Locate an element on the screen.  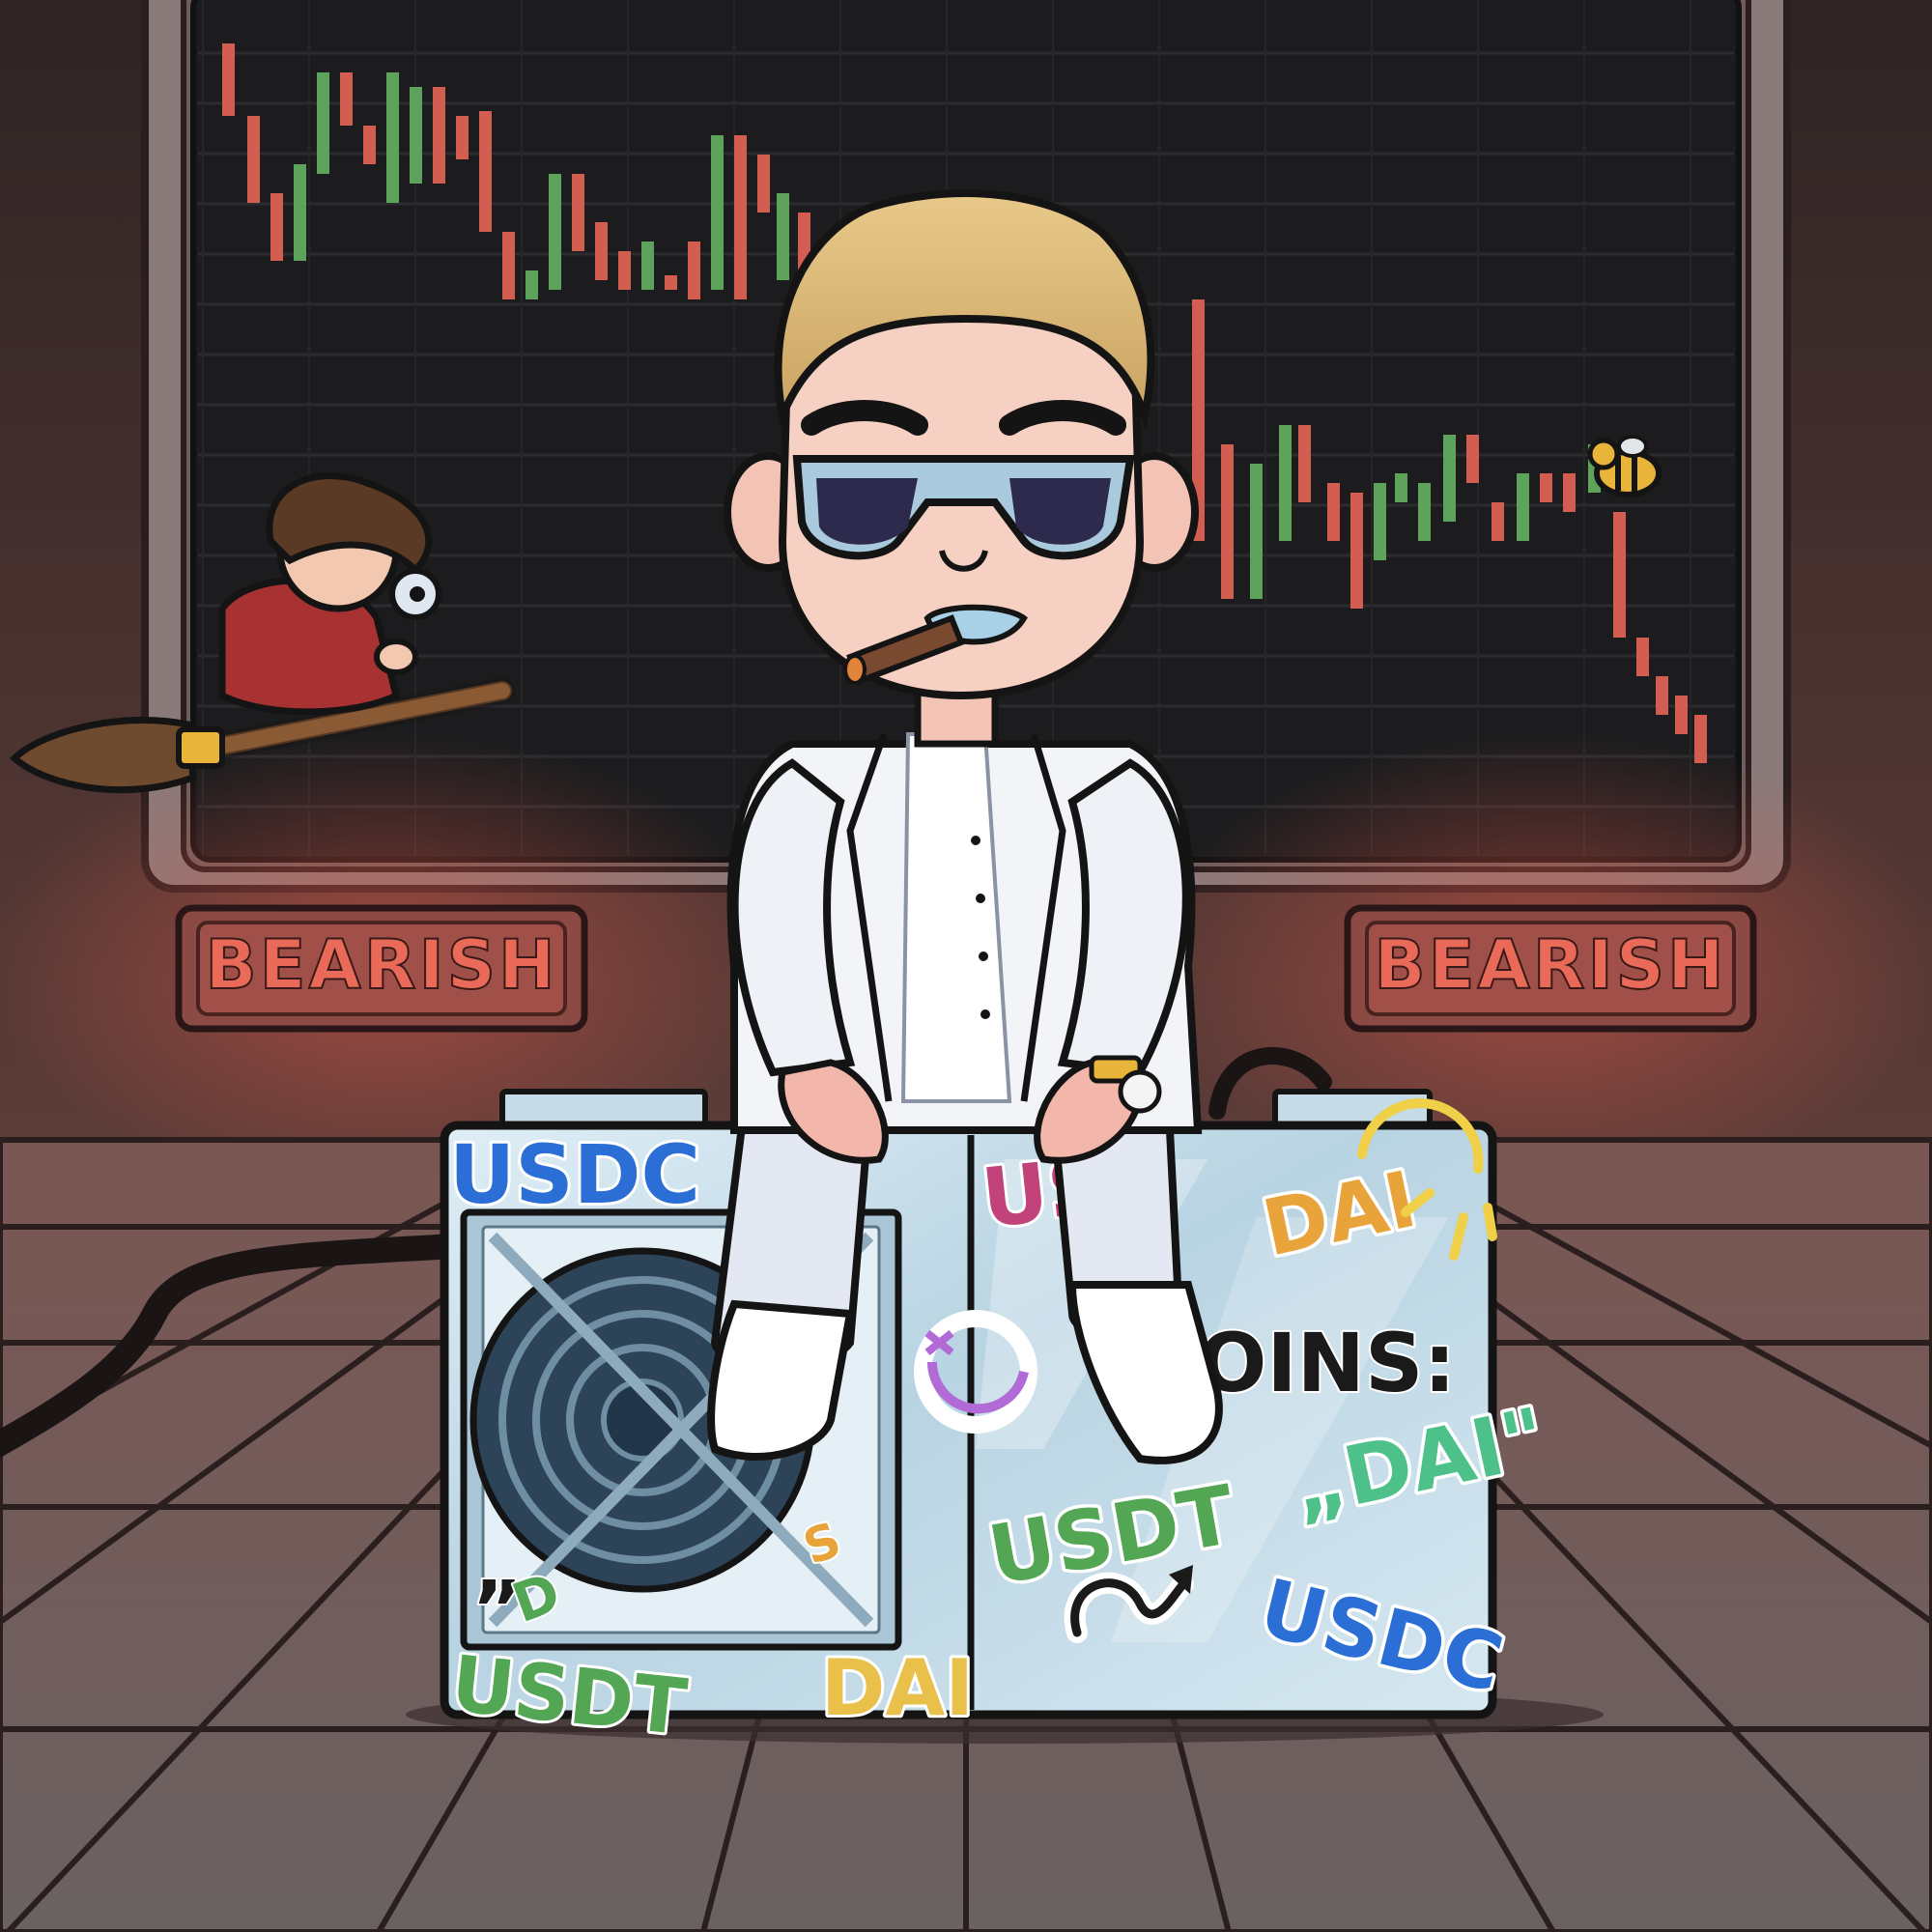
sign-left: BEARISH is located at coordinates (381, 968).